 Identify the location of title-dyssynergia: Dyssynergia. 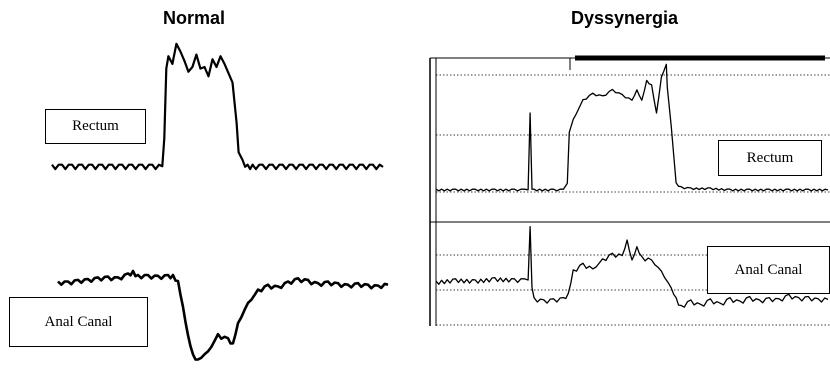
(625, 18).